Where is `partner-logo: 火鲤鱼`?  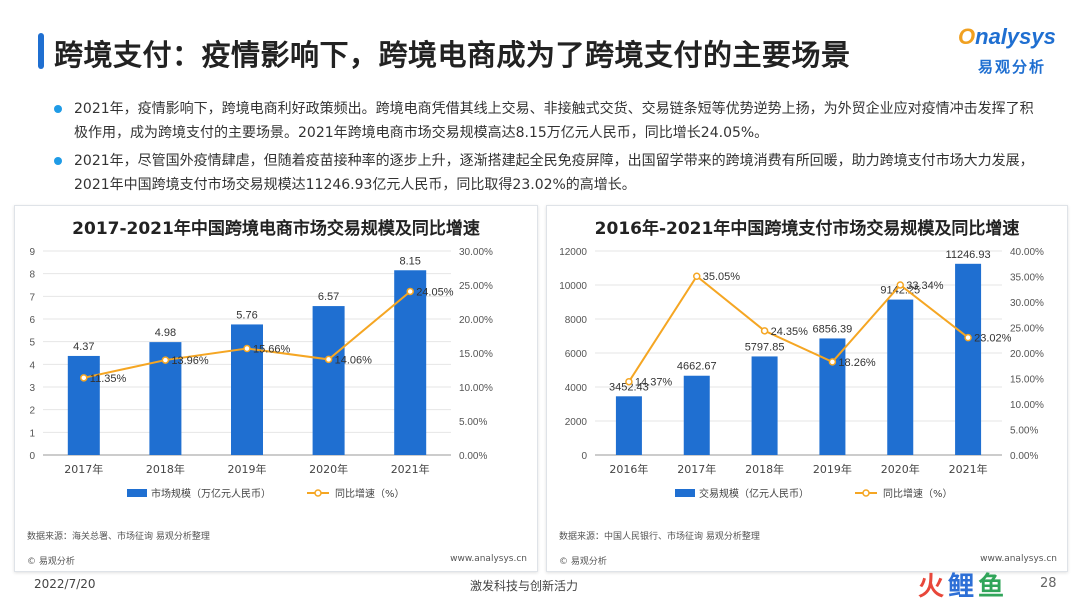
partner-logo: 火鲤鱼 is located at coordinates (963, 584).